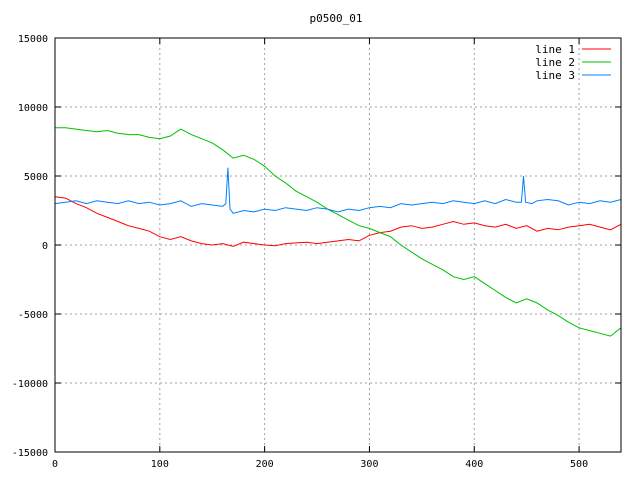 The height and width of the screenshot is (480, 640). Describe the element at coordinates (265, 464) in the screenshot. I see `x-tick-label: 200` at that location.